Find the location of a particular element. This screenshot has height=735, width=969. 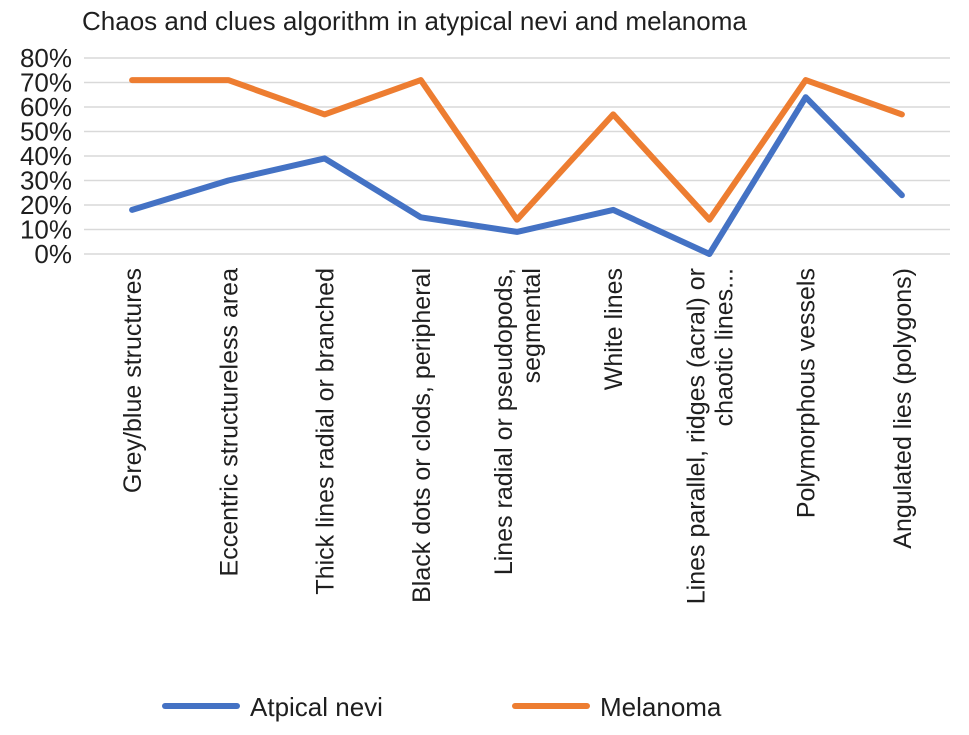

y-tick-label: 20% is located at coordinates (46, 205).